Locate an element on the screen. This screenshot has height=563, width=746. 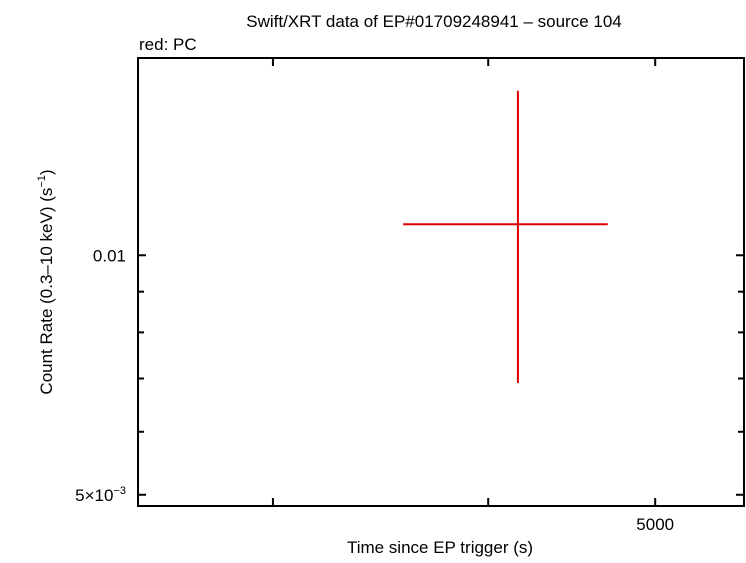
y-tick-label: 0.01 is located at coordinates (109, 255).